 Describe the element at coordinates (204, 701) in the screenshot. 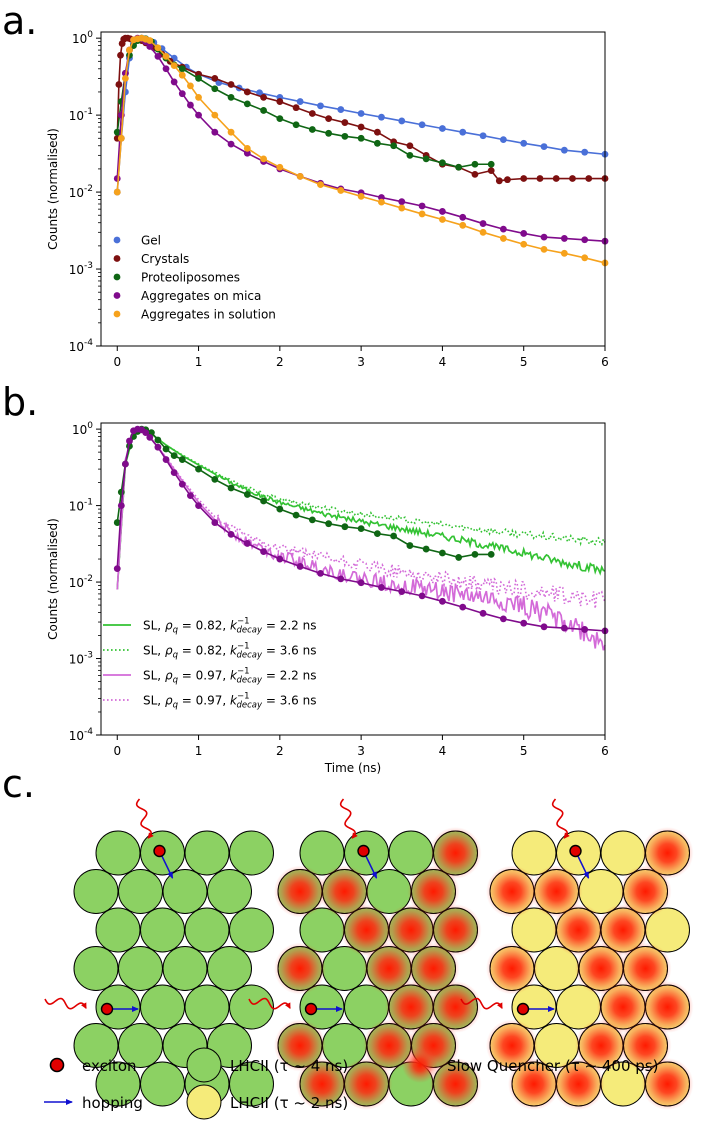

I see `legend-rho-value: = 0.97,` at that location.